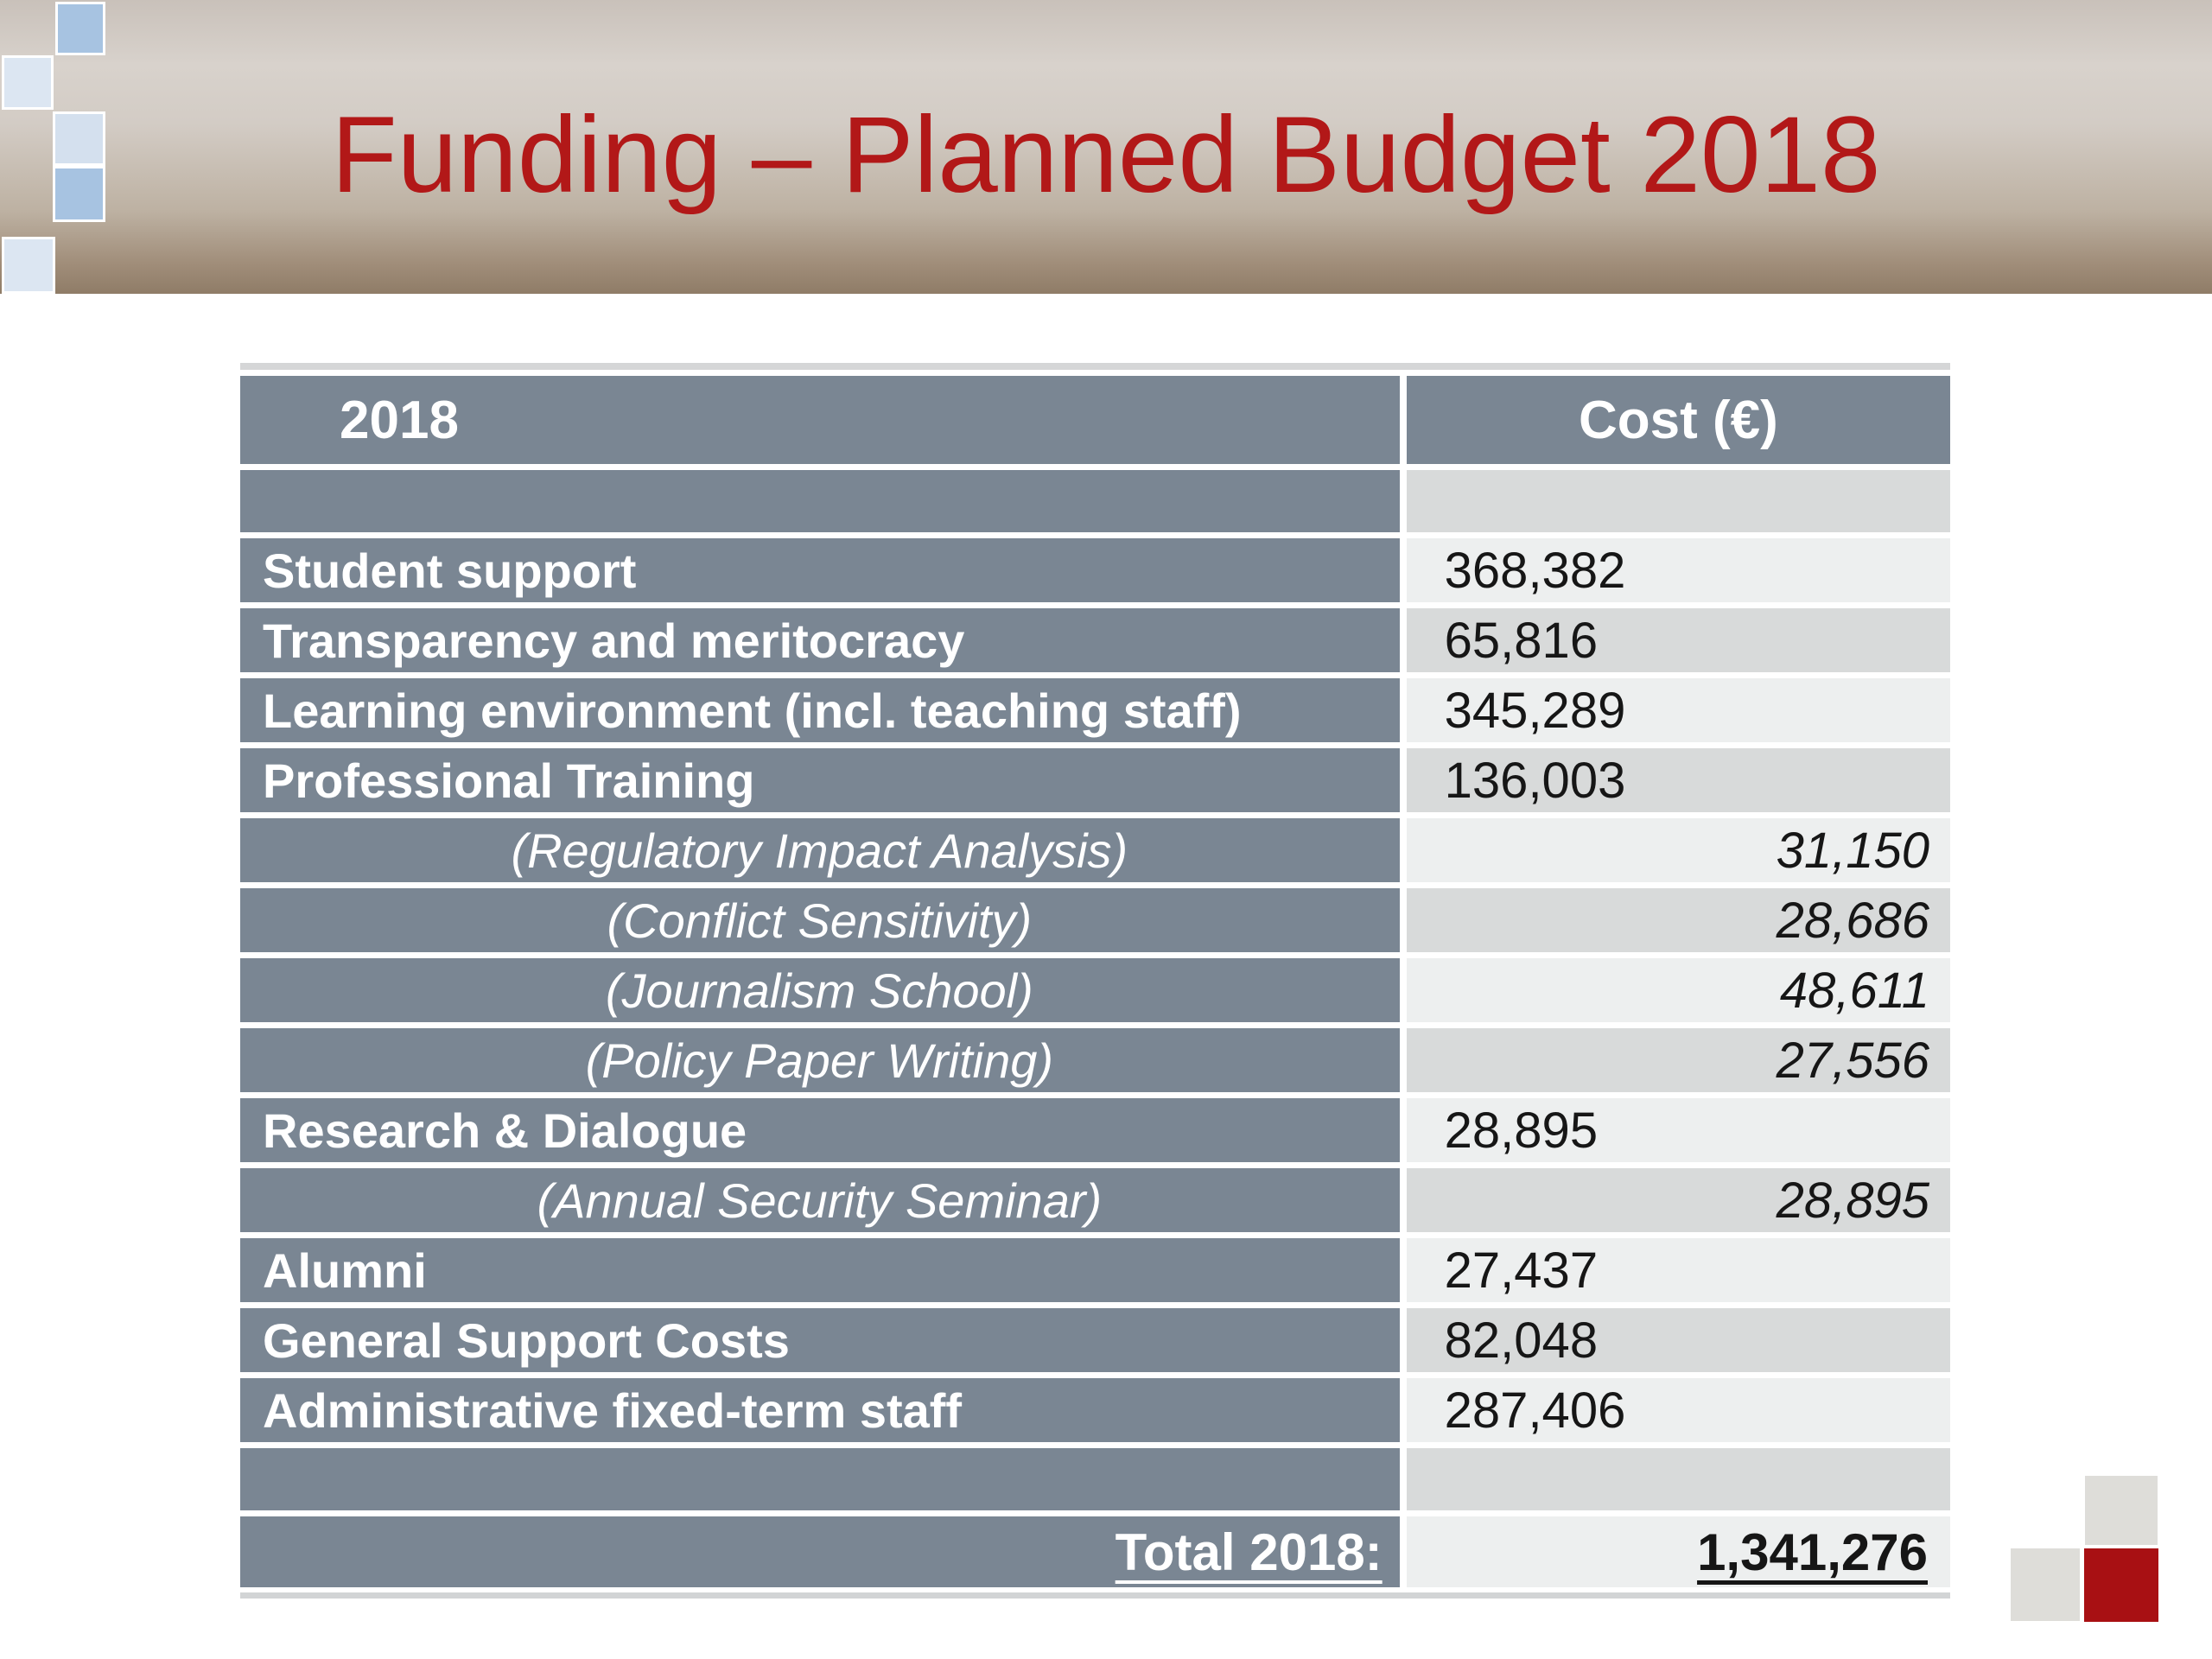  I want to click on row-value: 287,406, so click(1678, 1410).